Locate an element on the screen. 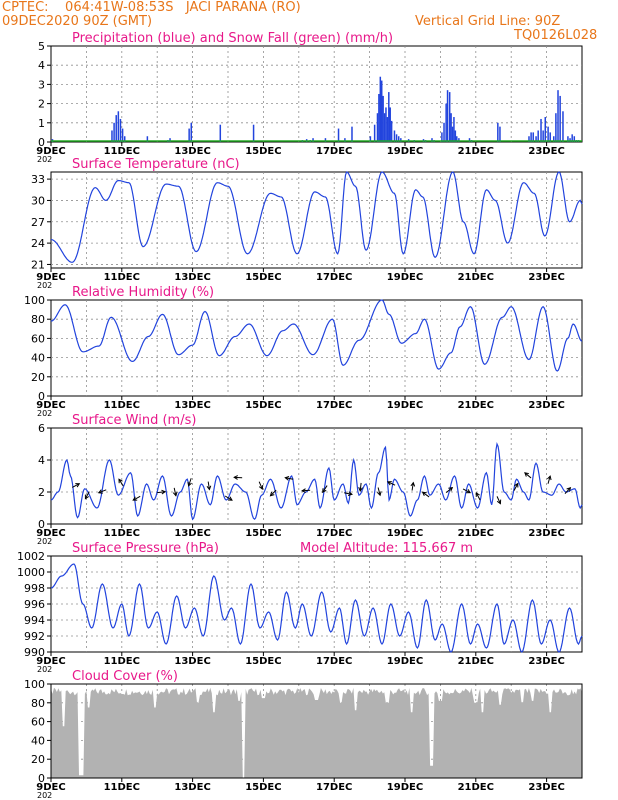 The image size is (618, 800). y-tick-label: 994 is located at coordinates (34, 620).